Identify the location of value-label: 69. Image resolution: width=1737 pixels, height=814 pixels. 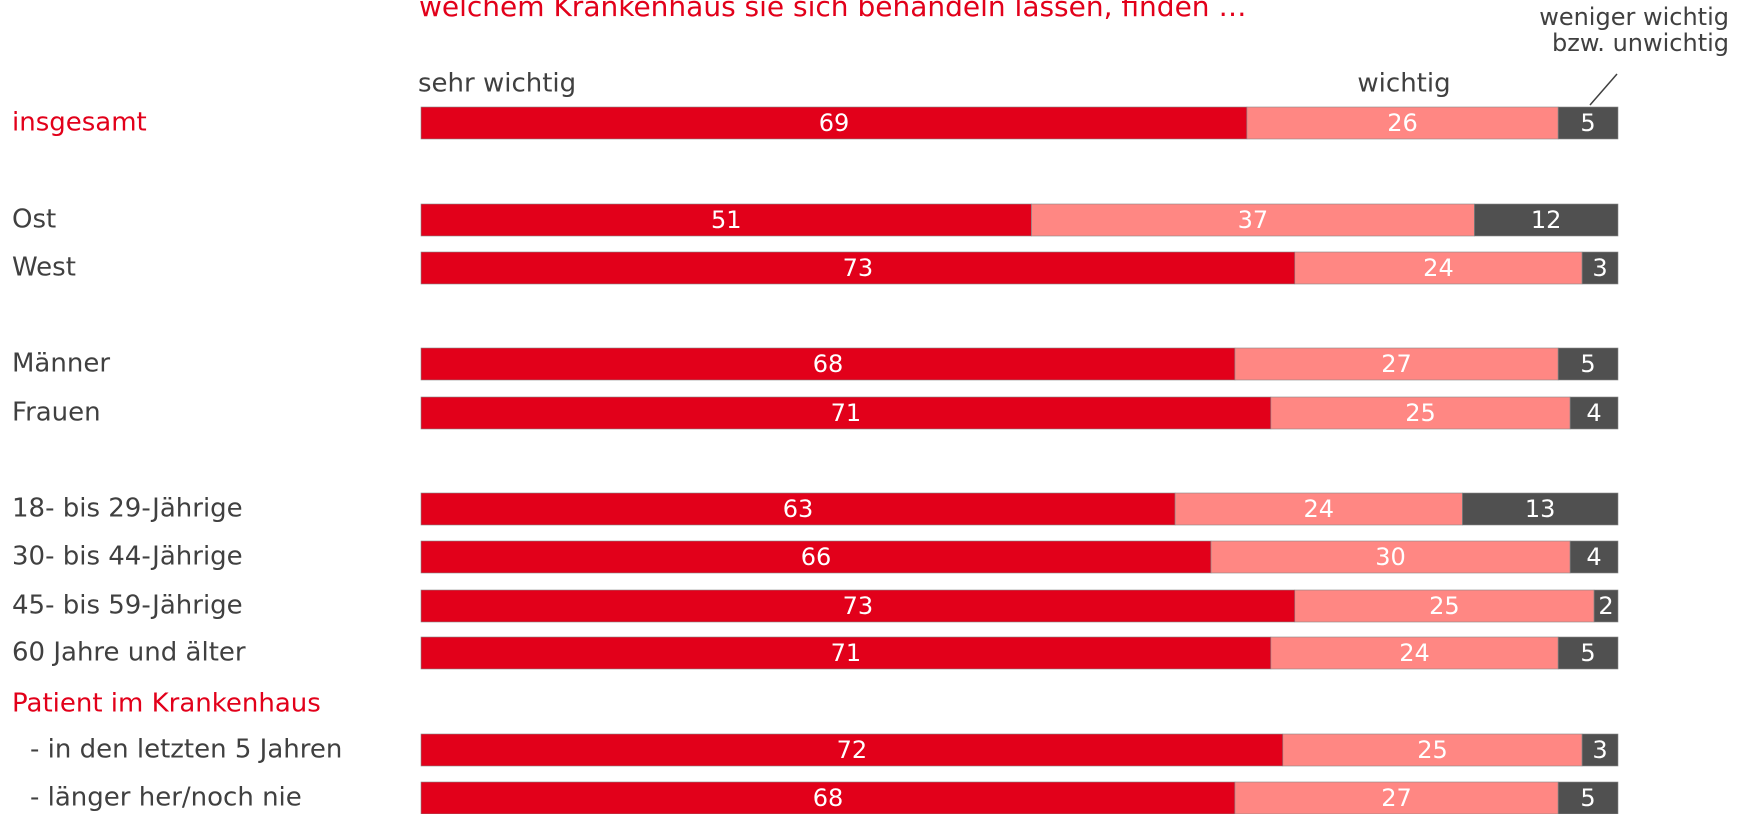
(834, 123).